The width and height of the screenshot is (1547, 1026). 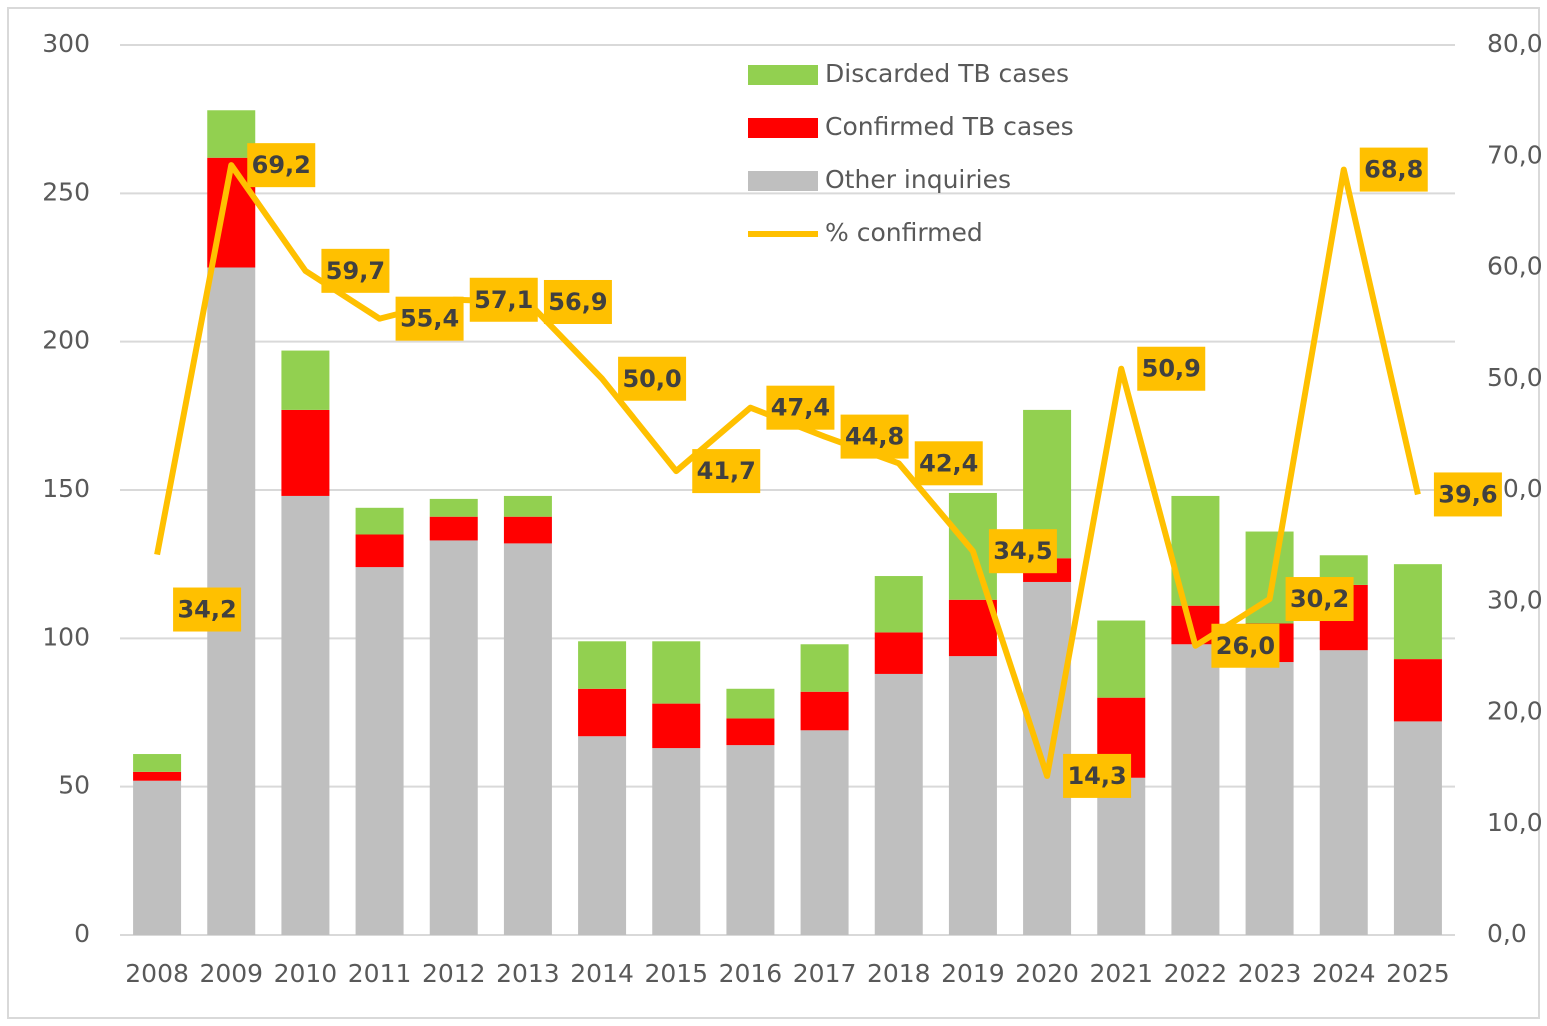 What do you see at coordinates (74, 785) in the screenshot?
I see `y-tick-label: 50` at bounding box center [74, 785].